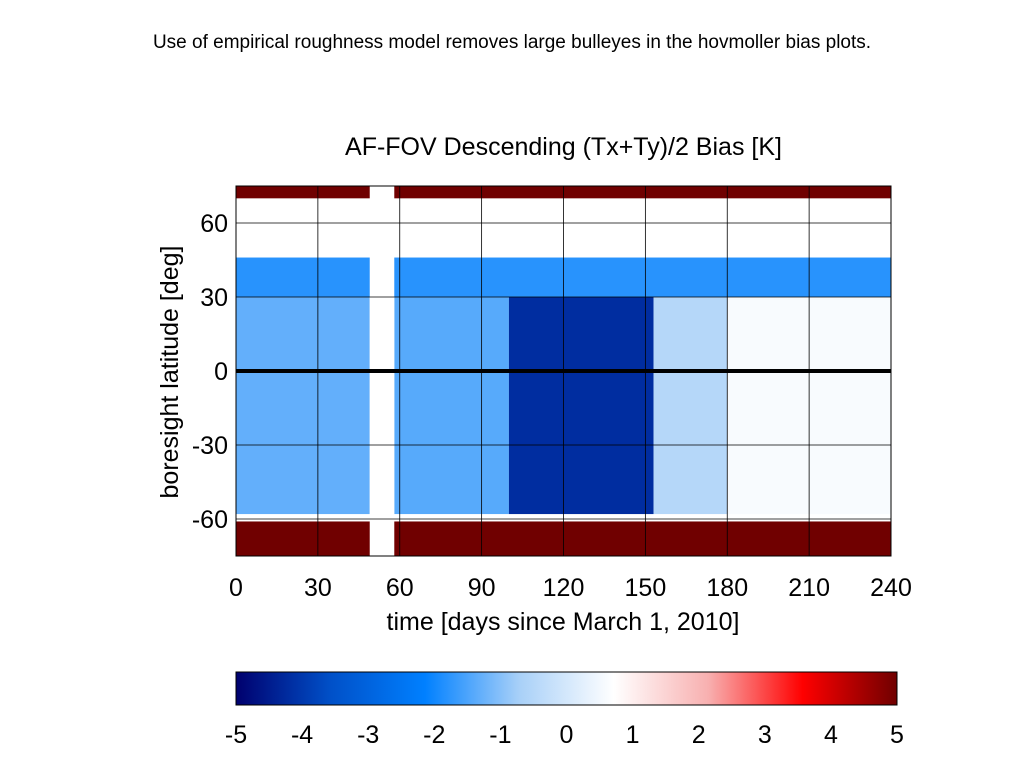  I want to click on x-tick-label: 120, so click(564, 588).